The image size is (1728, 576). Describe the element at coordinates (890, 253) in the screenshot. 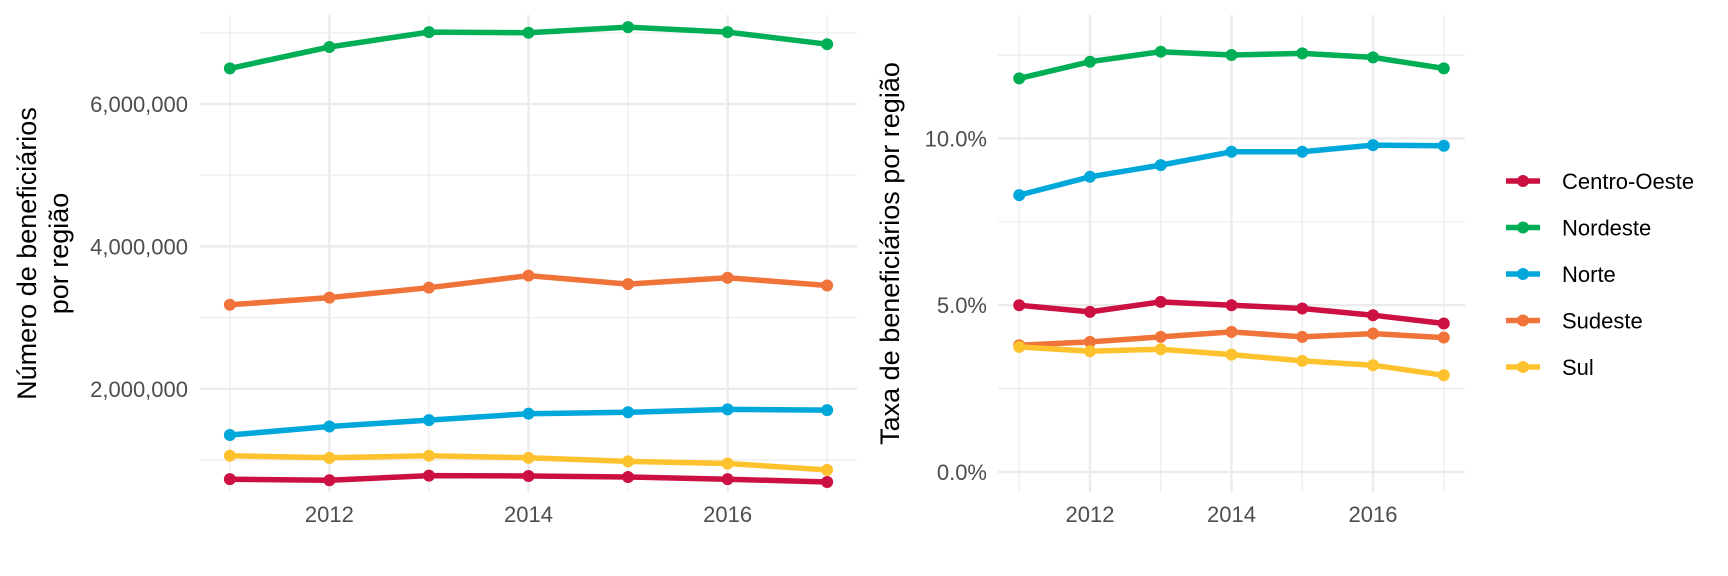

I see `y-axis-title: Taxa de beneficiários por região` at that location.